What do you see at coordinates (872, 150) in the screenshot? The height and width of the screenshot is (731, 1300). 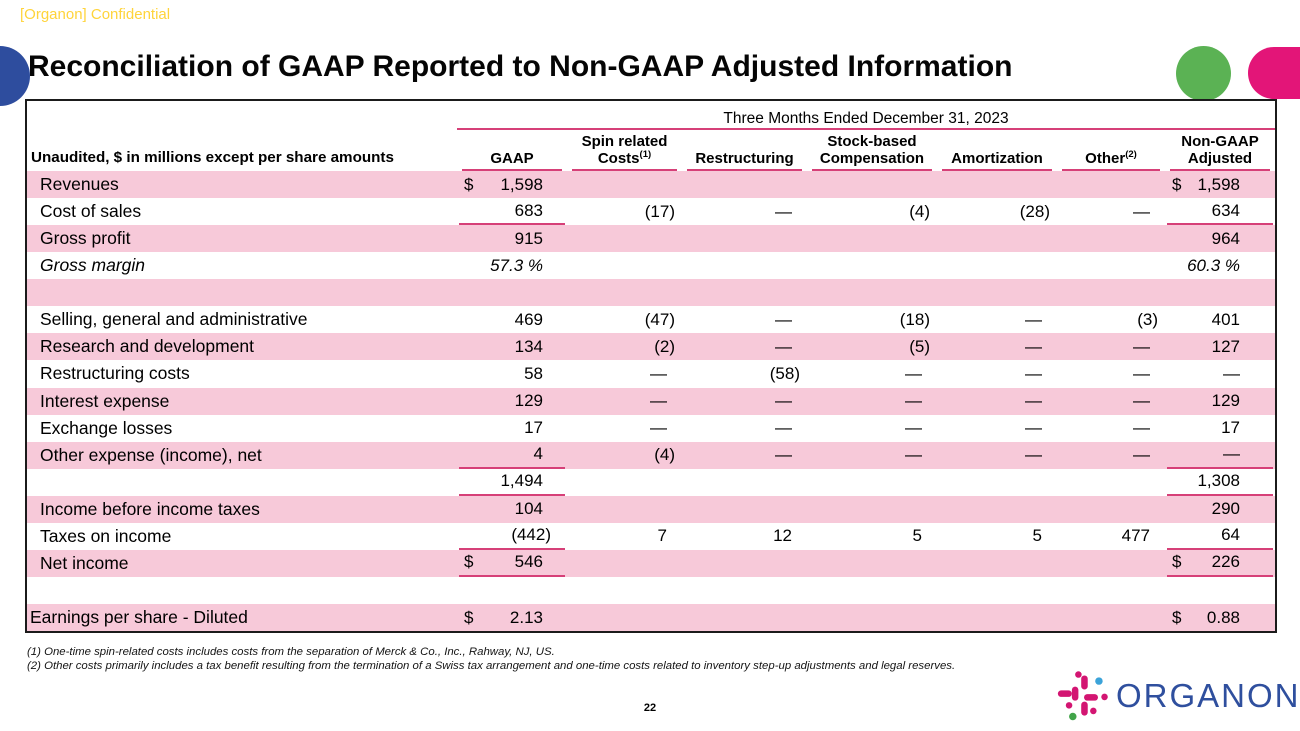 I see `column-header-stock-based-compensation: Stock-based Compensation` at bounding box center [872, 150].